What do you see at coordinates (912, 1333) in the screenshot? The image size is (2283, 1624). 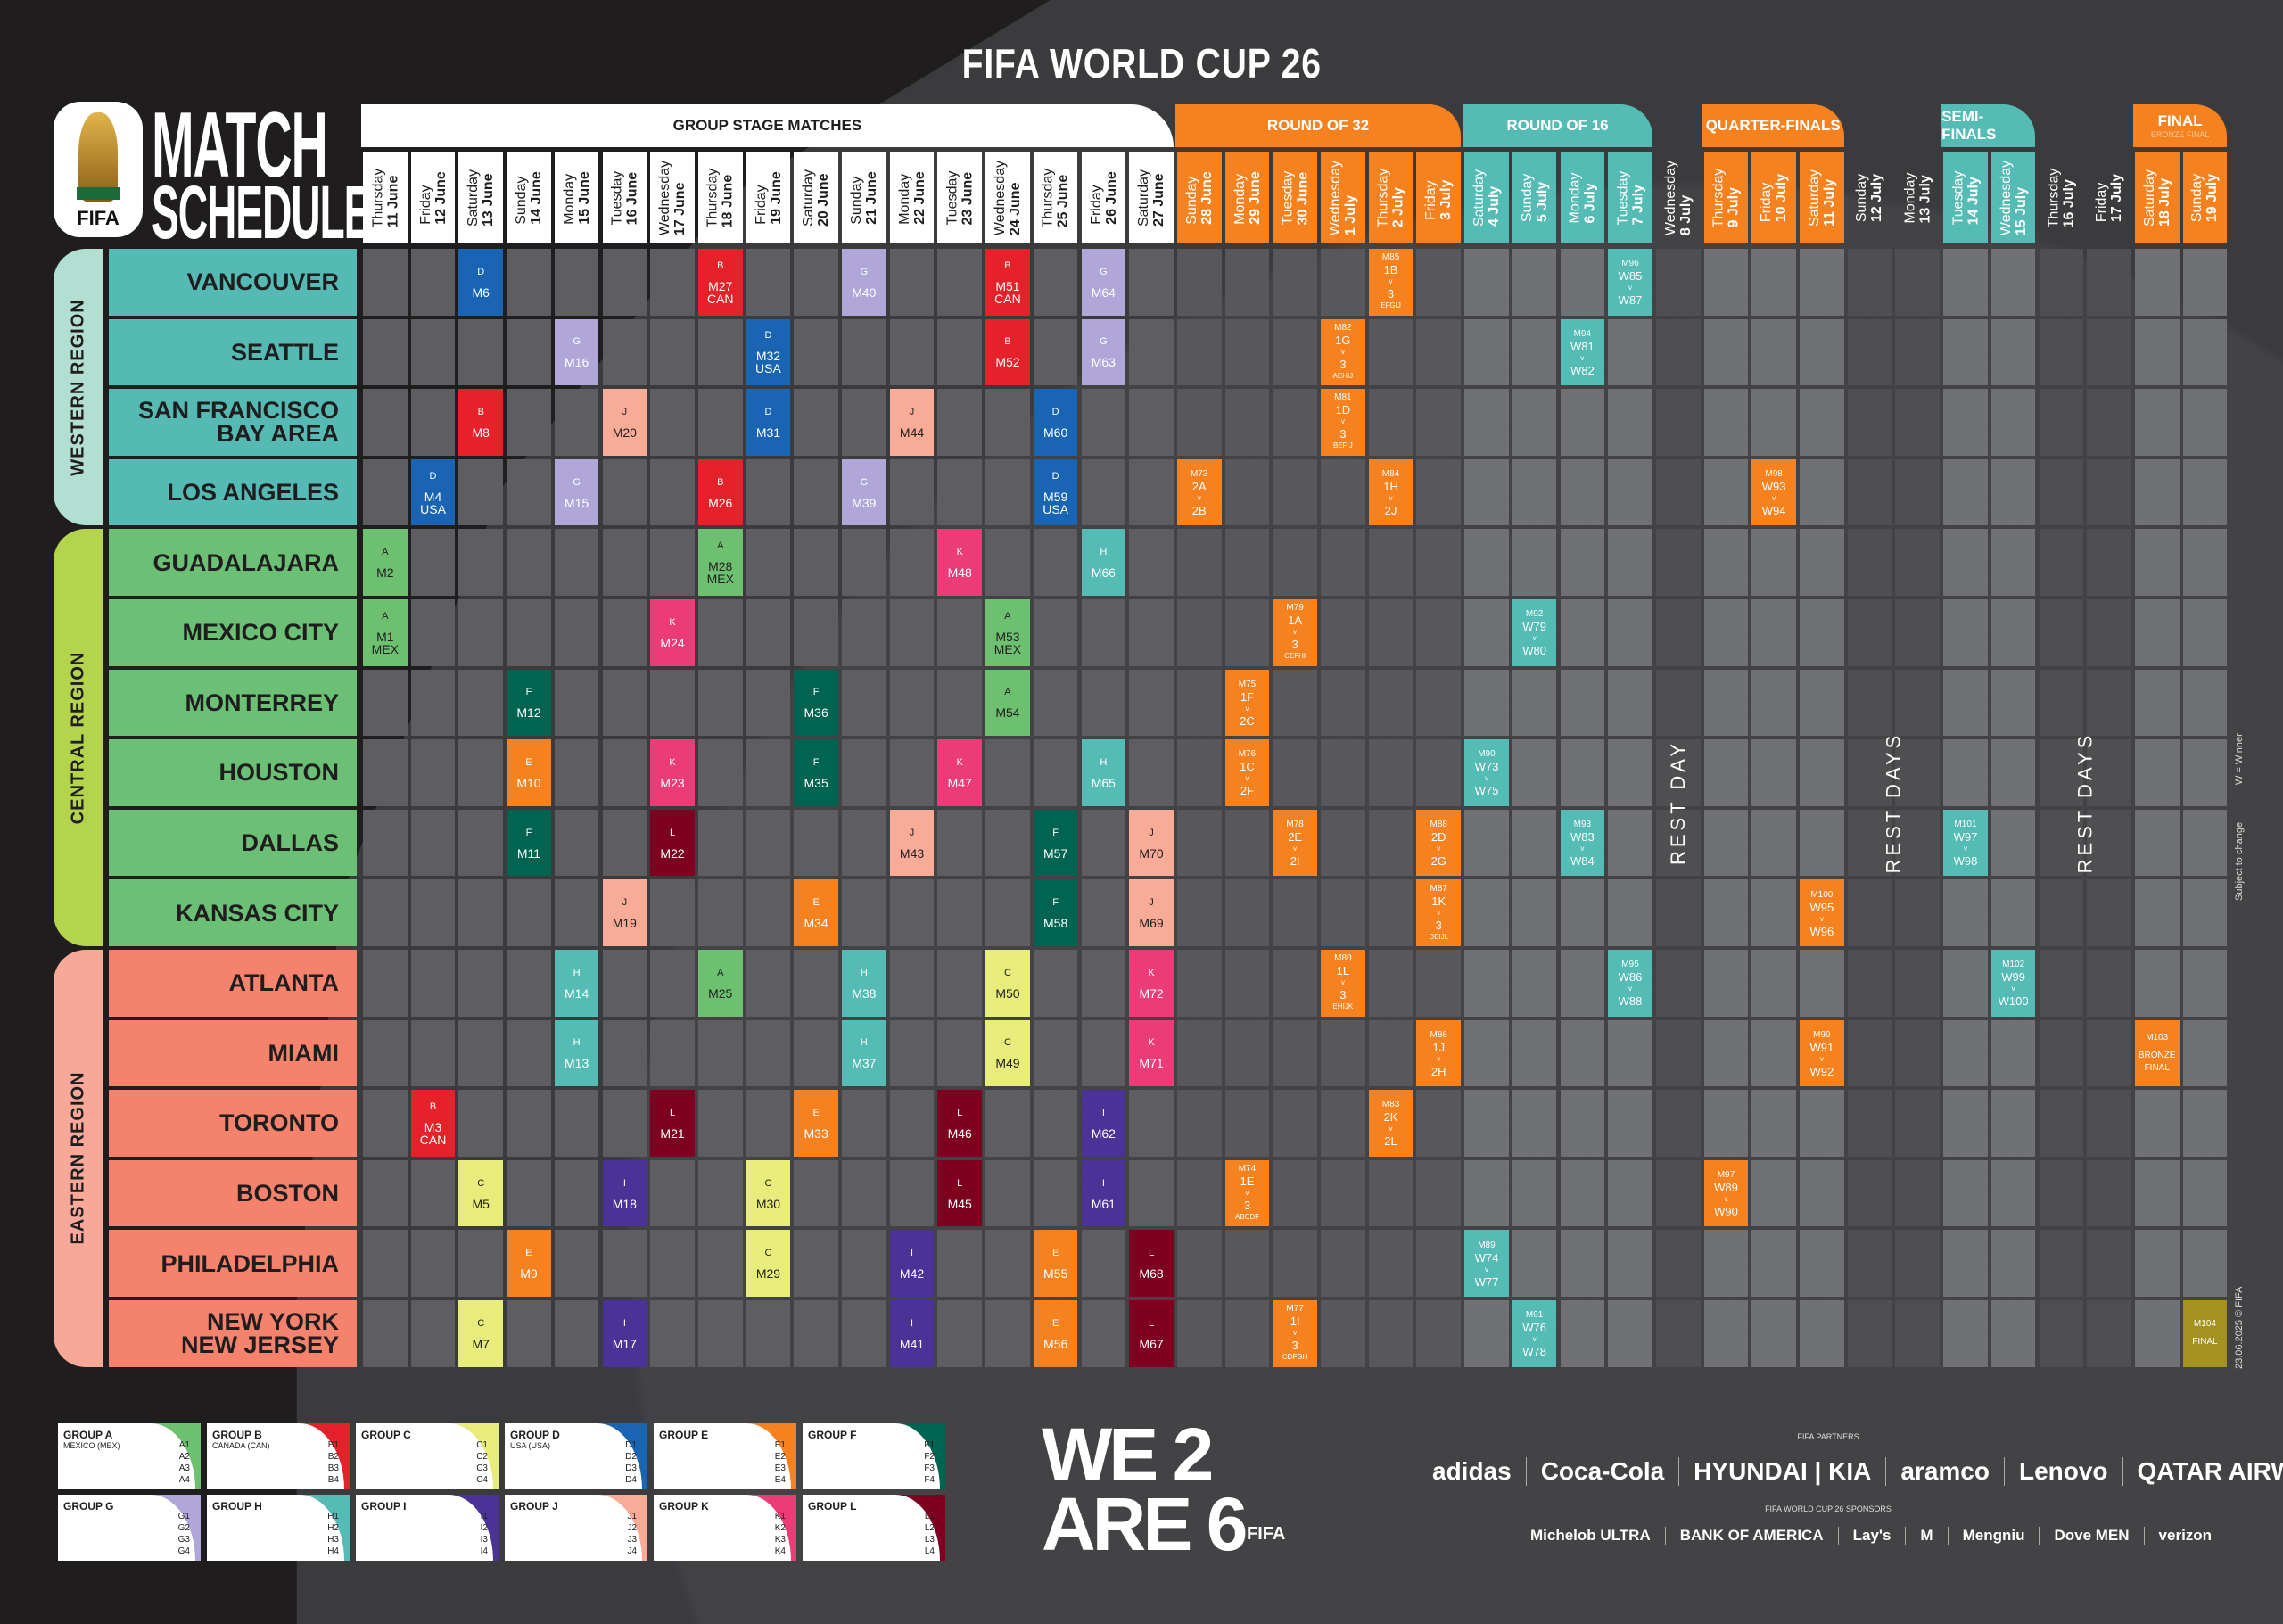 I see `match-cell-m41: I M41` at bounding box center [912, 1333].